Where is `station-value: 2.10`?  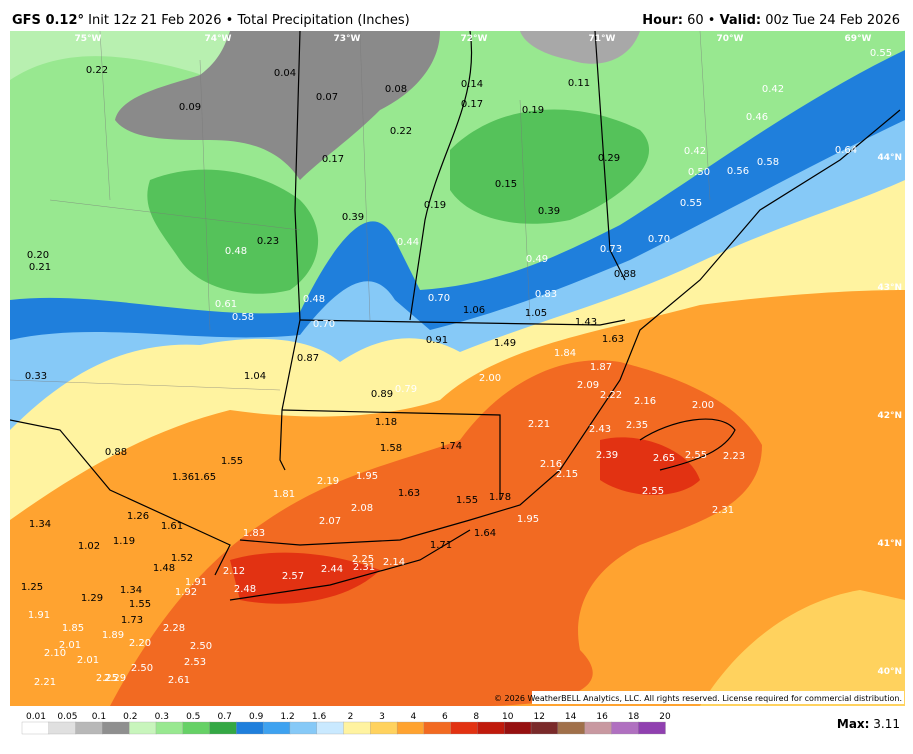
station-value: 2.10 is located at coordinates (55, 653).